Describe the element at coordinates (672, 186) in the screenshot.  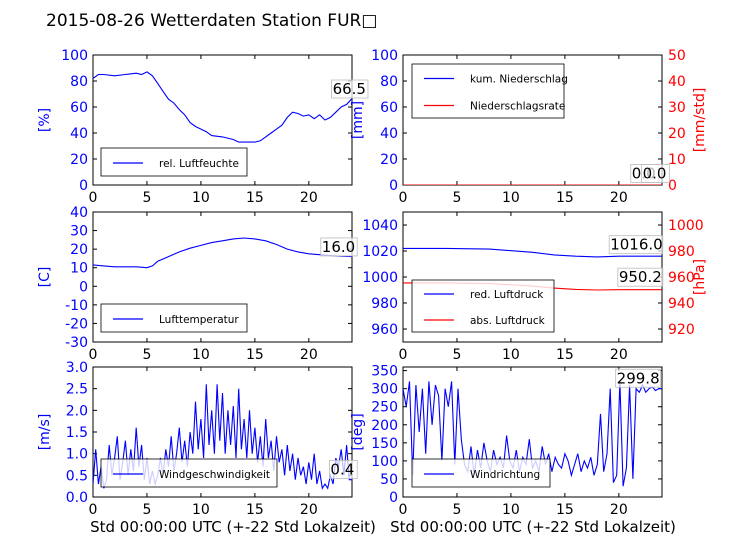
I see `y2-tick-label: 0` at that location.